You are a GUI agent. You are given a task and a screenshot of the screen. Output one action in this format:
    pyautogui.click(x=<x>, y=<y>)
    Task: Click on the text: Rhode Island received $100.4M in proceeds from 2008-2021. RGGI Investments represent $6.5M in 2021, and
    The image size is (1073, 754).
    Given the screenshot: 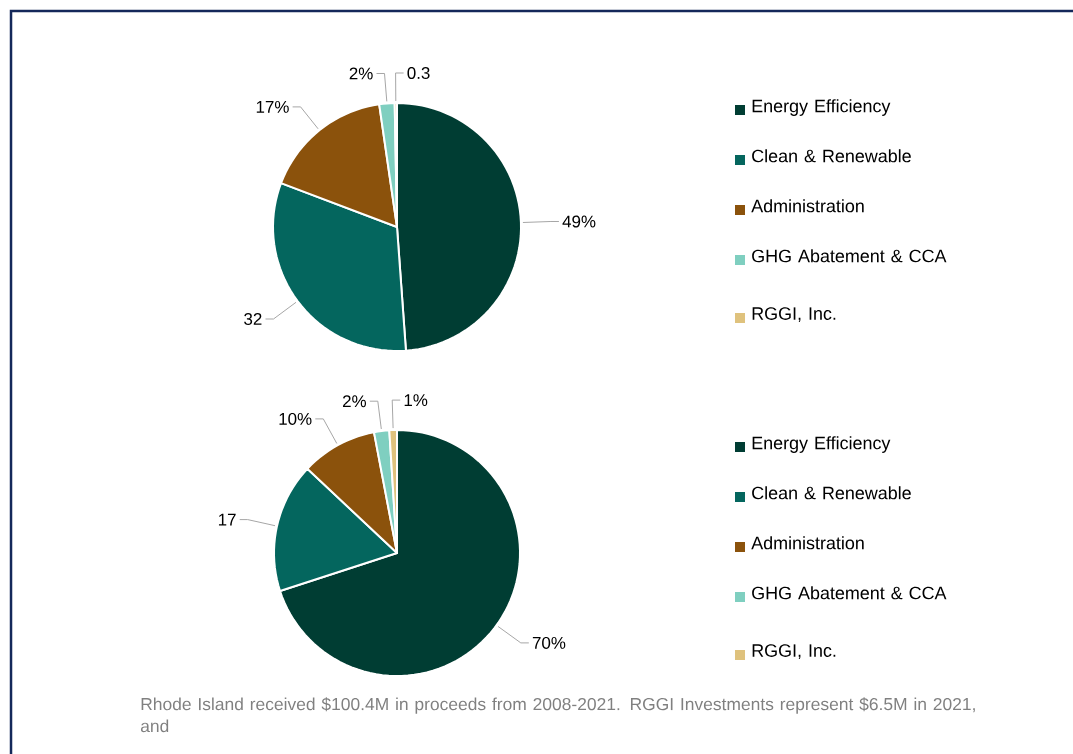 What is the action you would take?
    pyautogui.click(x=557, y=715)
    